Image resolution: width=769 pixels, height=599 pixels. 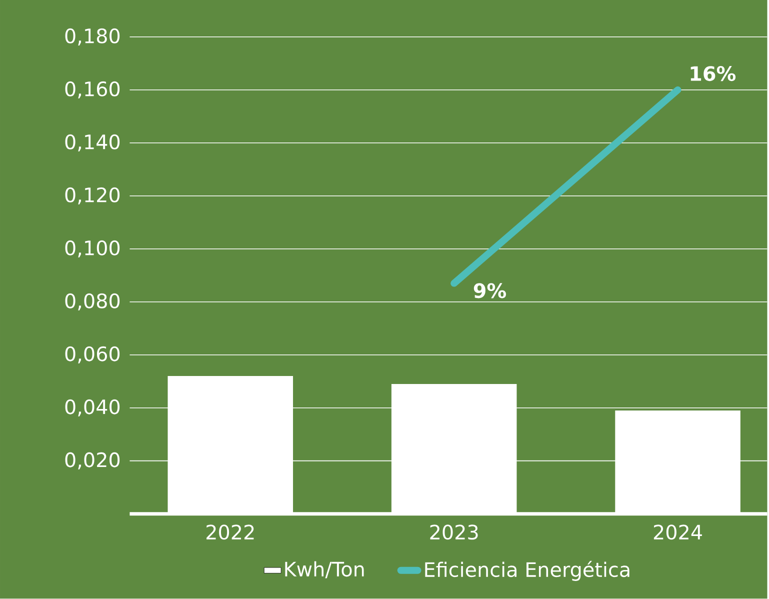 I want to click on y-tick-label: 0,020, so click(x=92, y=461).